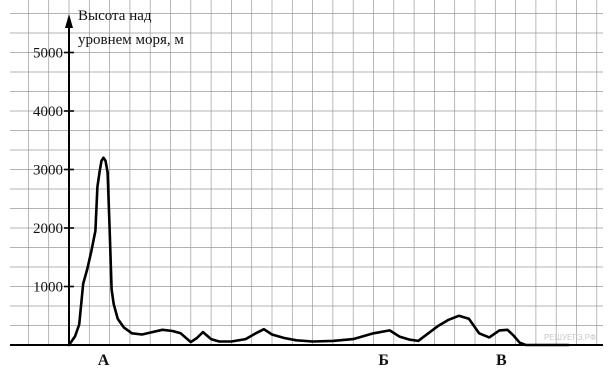 The width and height of the screenshot is (608, 372). I want to click on y-tick-label: 2000, so click(48, 229).